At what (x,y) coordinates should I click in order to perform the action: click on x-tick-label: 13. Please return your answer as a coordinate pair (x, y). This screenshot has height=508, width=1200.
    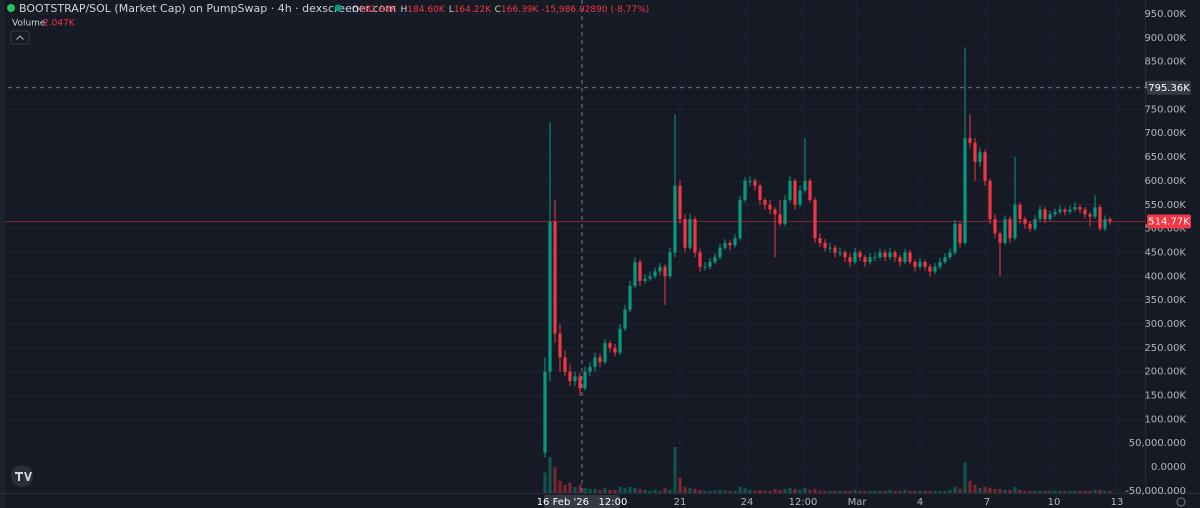
    Looking at the image, I should click on (1117, 502).